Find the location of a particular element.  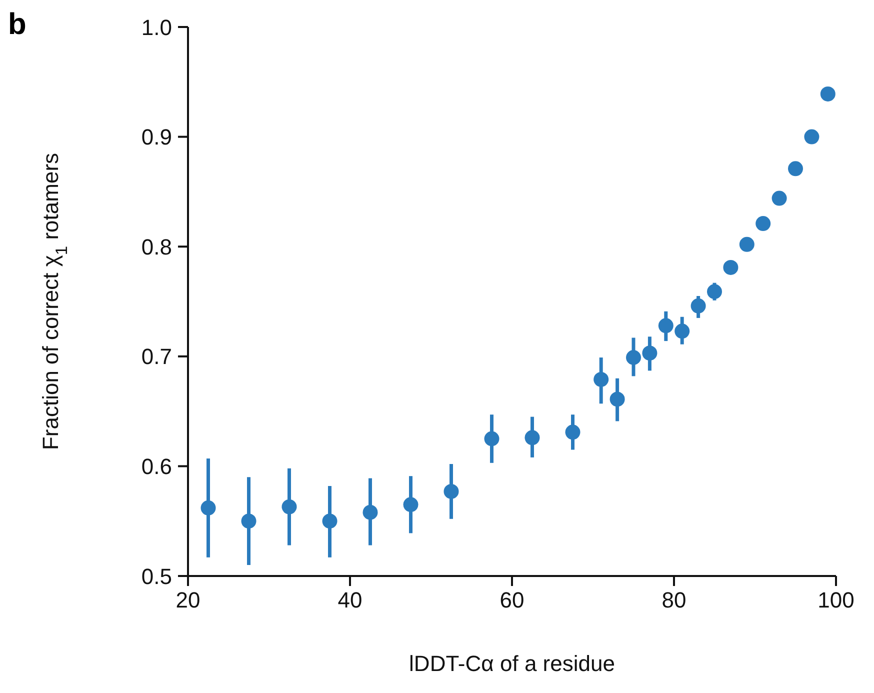

y-tick-label: 0.6 is located at coordinates (156, 467).